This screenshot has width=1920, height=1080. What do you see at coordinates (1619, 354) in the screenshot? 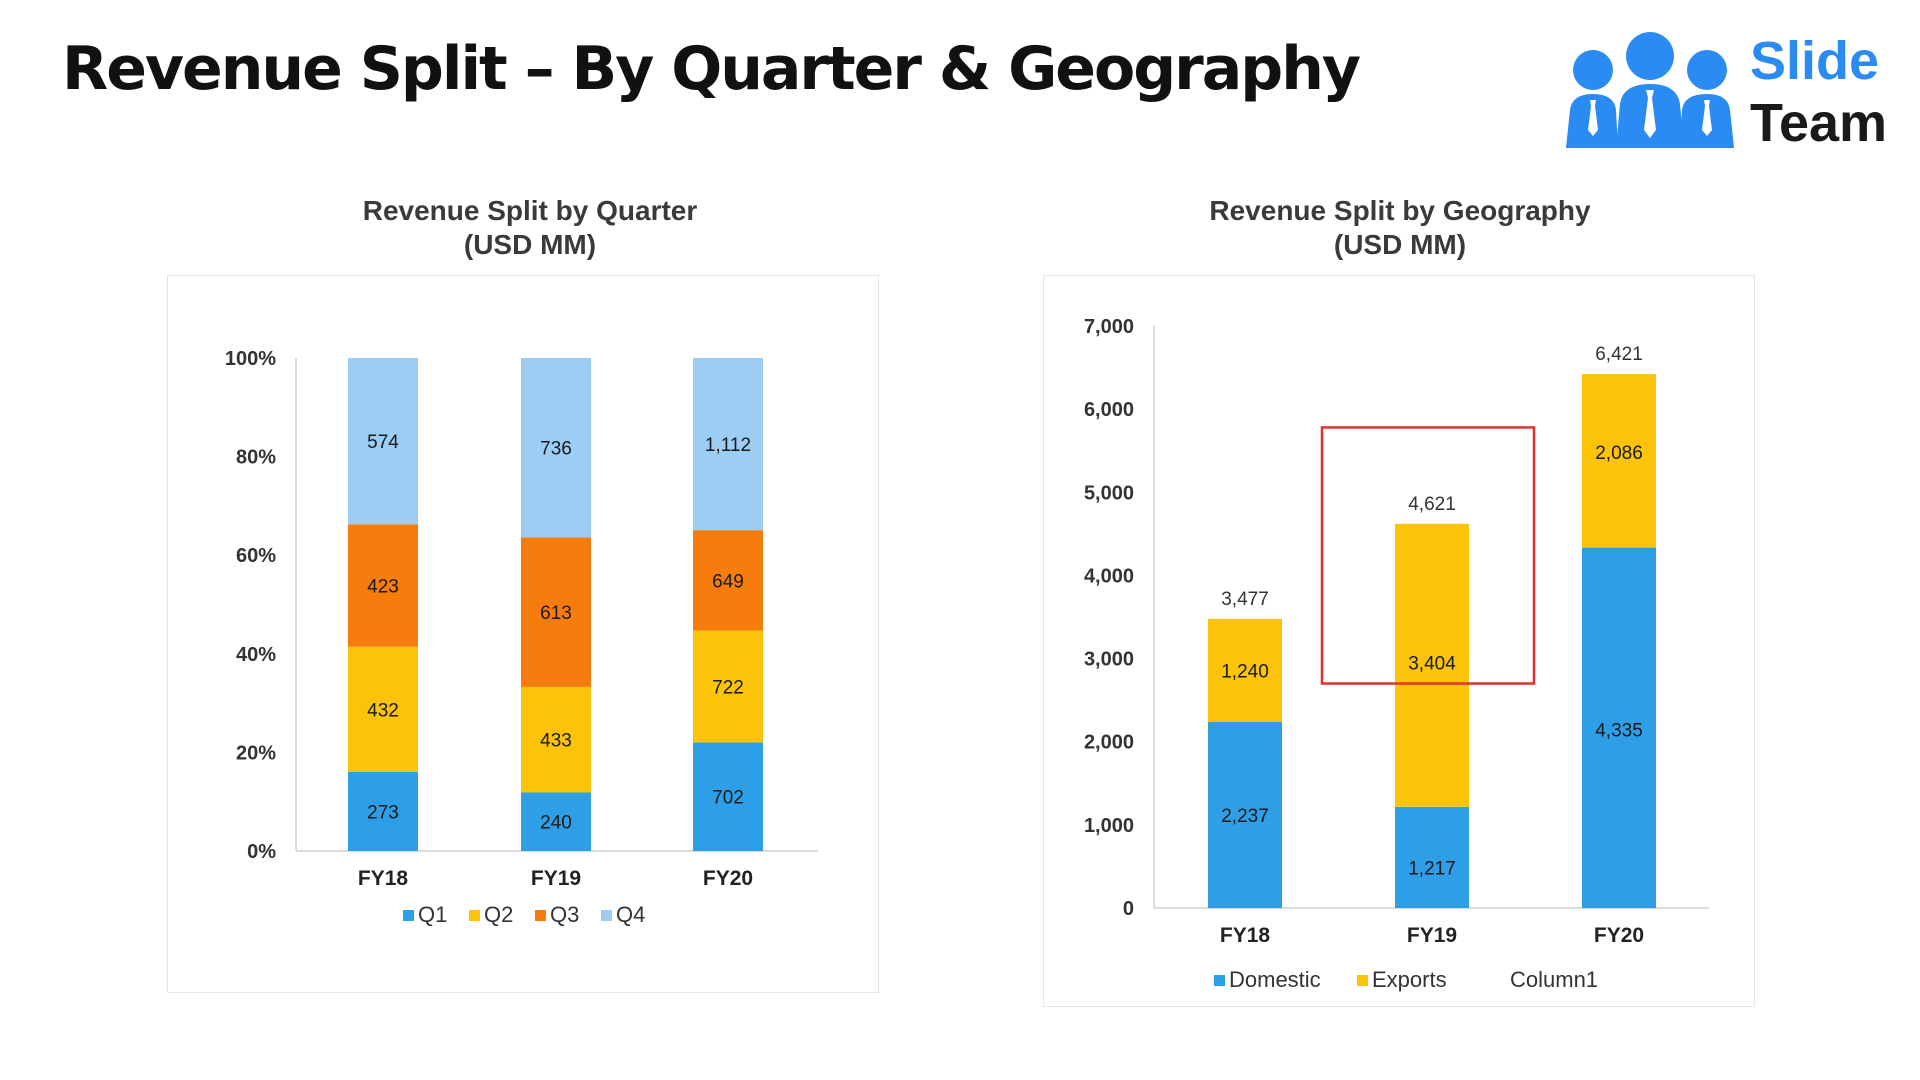
I see `geography-total-label: 6,421` at bounding box center [1619, 354].